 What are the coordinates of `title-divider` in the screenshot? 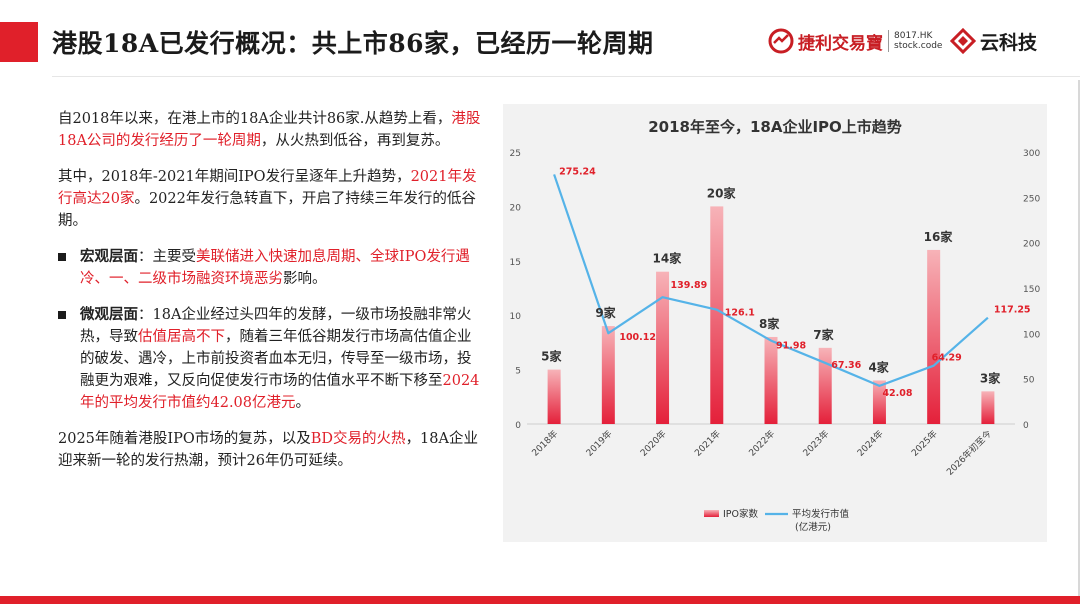 It's located at (566, 76).